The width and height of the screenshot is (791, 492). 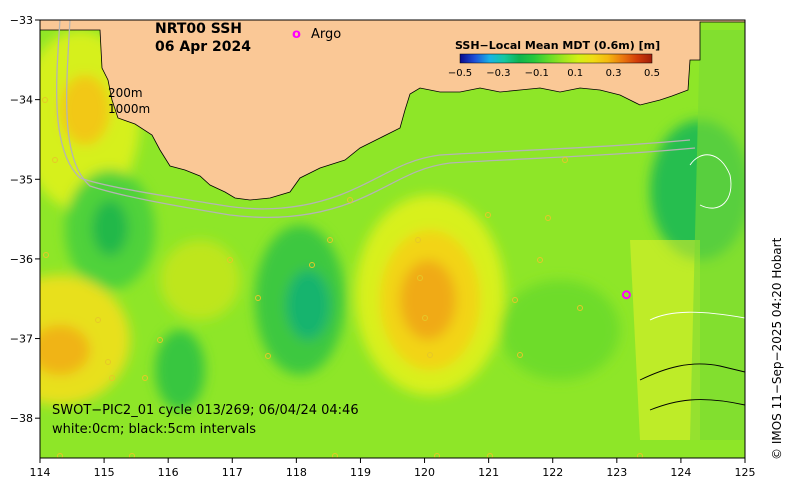 What do you see at coordinates (104, 472) in the screenshot?
I see `x-tick-label: 115` at bounding box center [104, 472].